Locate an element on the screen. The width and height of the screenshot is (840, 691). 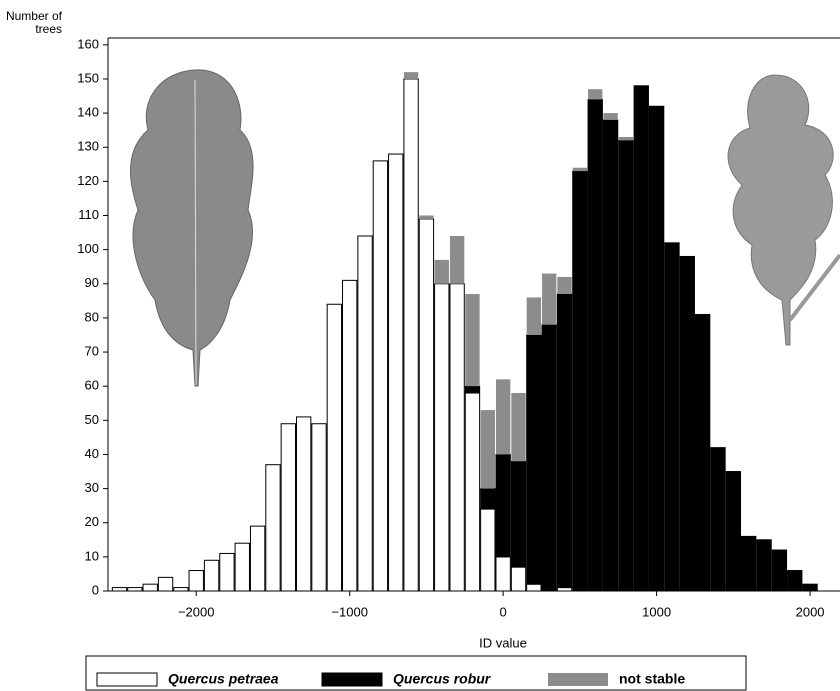
y-tick-label: 80 is located at coordinates (92, 316).